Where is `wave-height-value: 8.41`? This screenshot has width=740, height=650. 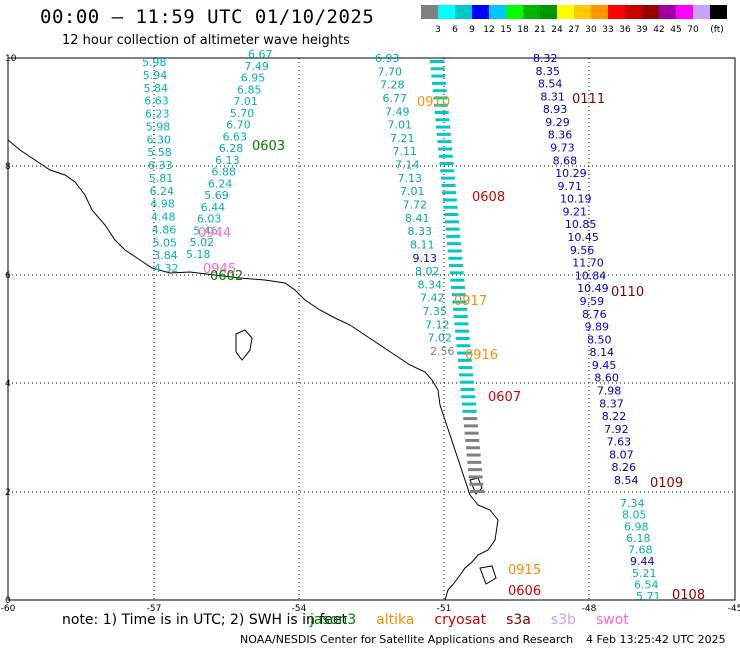
wave-height-value: 8.41 is located at coordinates (417, 218).